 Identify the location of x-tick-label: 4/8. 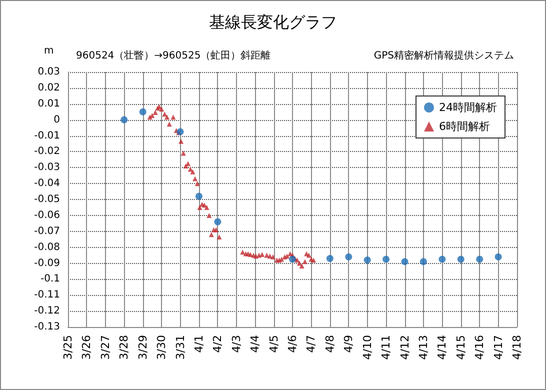
(329, 344).